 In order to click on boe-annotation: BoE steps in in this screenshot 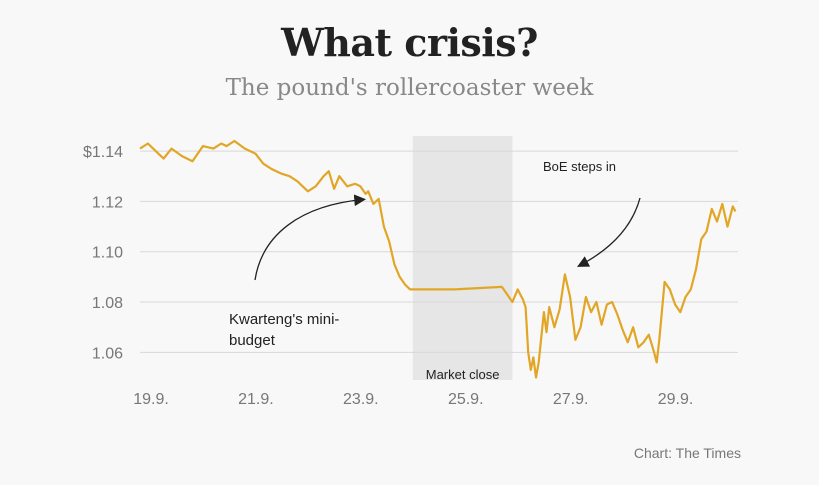, I will do `click(579, 166)`.